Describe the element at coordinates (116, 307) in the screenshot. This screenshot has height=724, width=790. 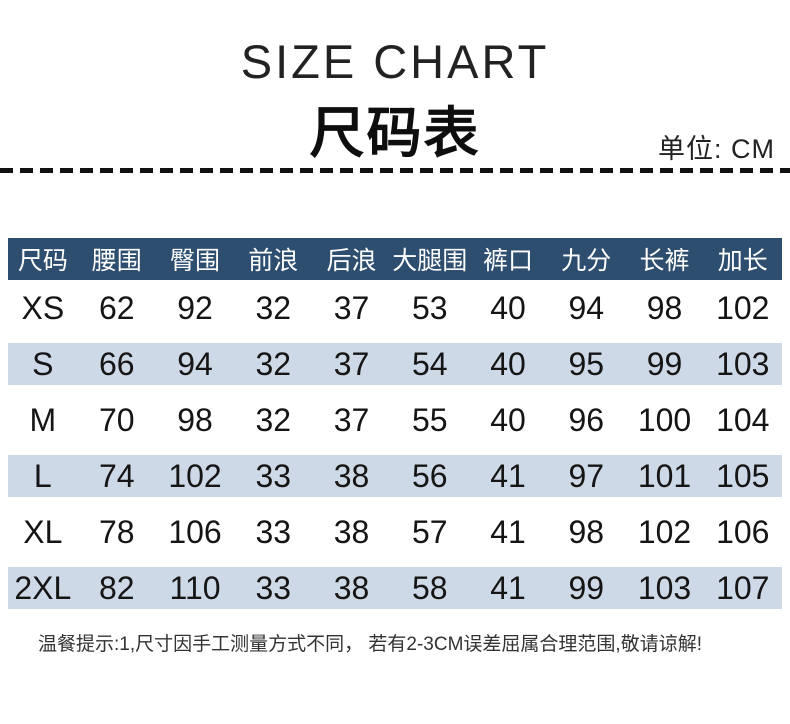
I see `value-cell: 62` at that location.